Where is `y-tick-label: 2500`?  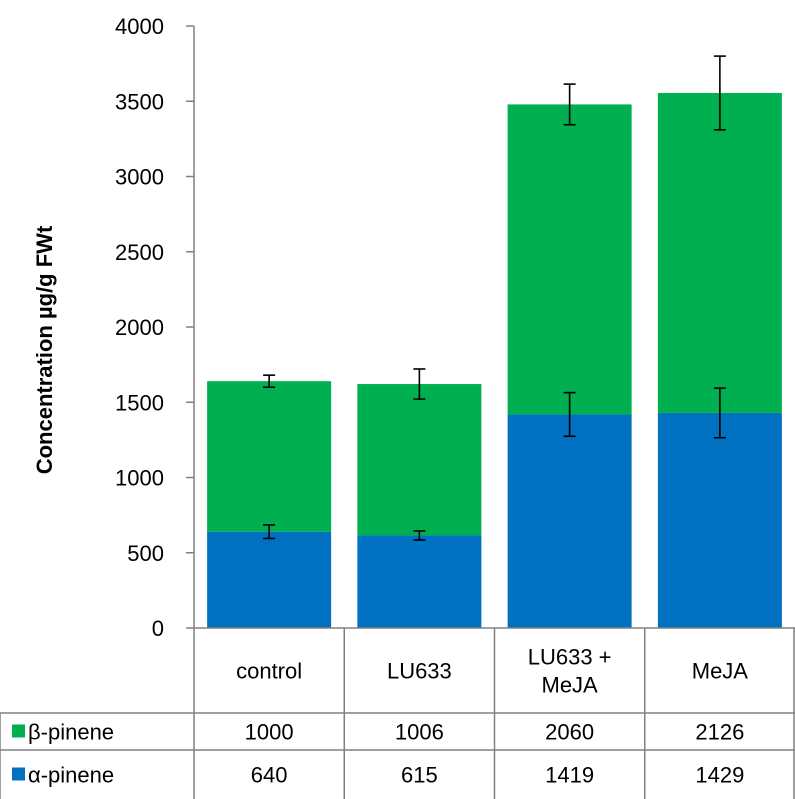 y-tick-label: 2500 is located at coordinates (139, 252).